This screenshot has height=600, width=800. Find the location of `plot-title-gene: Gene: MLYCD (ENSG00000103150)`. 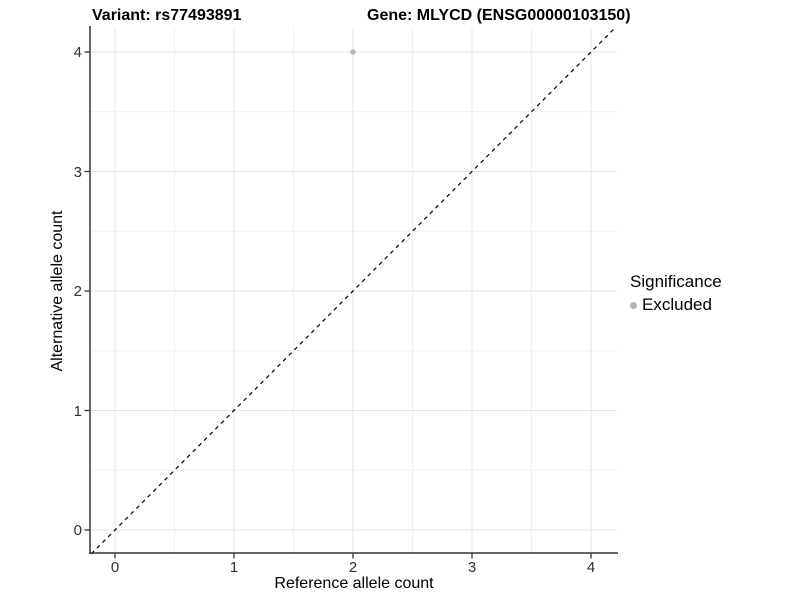

plot-title-gene: Gene: MLYCD (ENSG00000103150) is located at coordinates (499, 15).